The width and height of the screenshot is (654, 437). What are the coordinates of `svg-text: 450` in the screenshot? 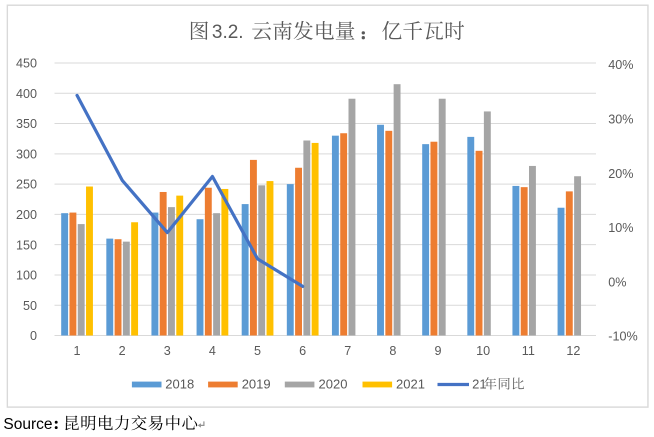 It's located at (26, 64).